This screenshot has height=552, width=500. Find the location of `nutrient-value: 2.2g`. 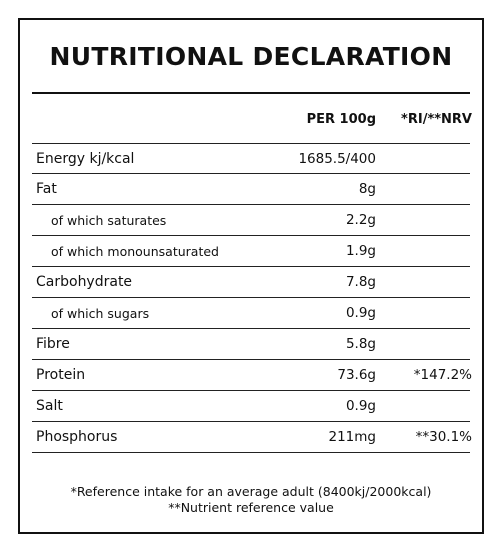

nutrient-value: 2.2g is located at coordinates (360, 220).